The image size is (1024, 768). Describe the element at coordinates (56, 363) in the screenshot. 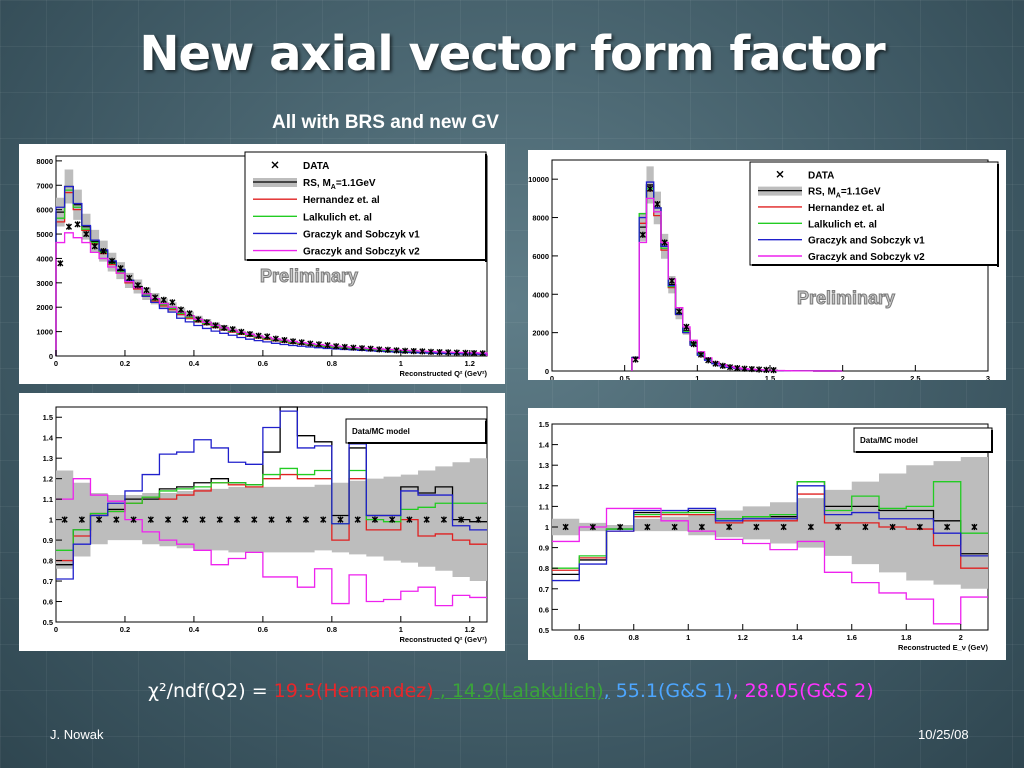

I see `x-tick-label: 0` at that location.